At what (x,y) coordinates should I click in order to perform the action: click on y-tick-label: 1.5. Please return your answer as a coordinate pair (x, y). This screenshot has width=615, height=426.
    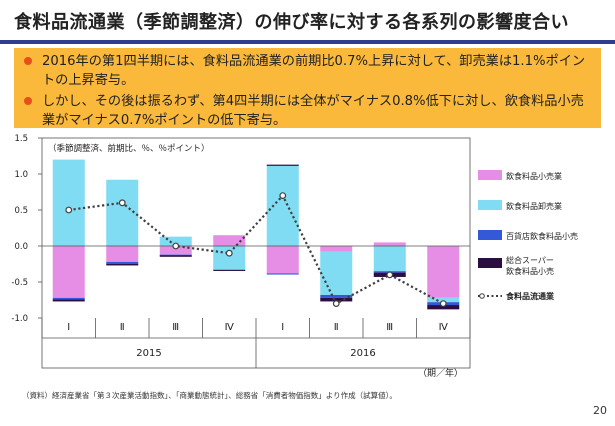
    Looking at the image, I should click on (21, 139).